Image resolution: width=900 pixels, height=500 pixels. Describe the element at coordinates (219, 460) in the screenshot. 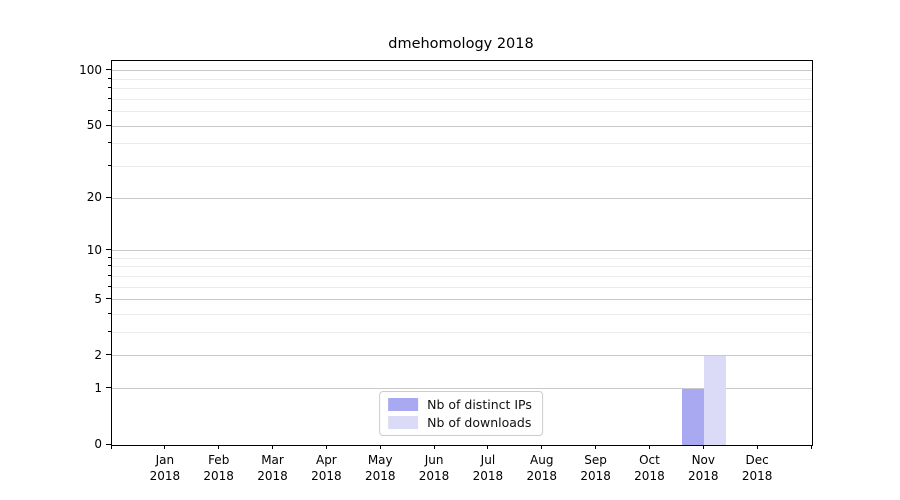

I see `x-tick-label-month: Feb` at that location.